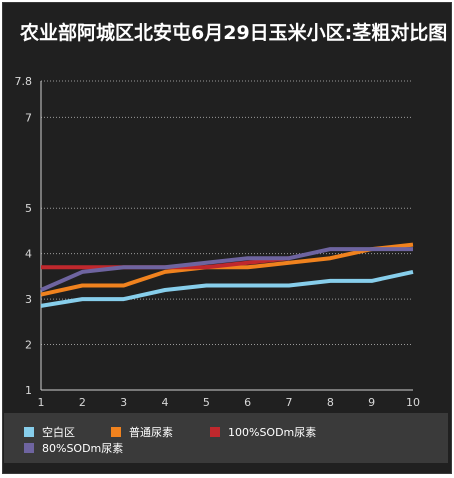 The image size is (454, 478). What do you see at coordinates (82, 402) in the screenshot?
I see `x-tick-label: 2` at bounding box center [82, 402].